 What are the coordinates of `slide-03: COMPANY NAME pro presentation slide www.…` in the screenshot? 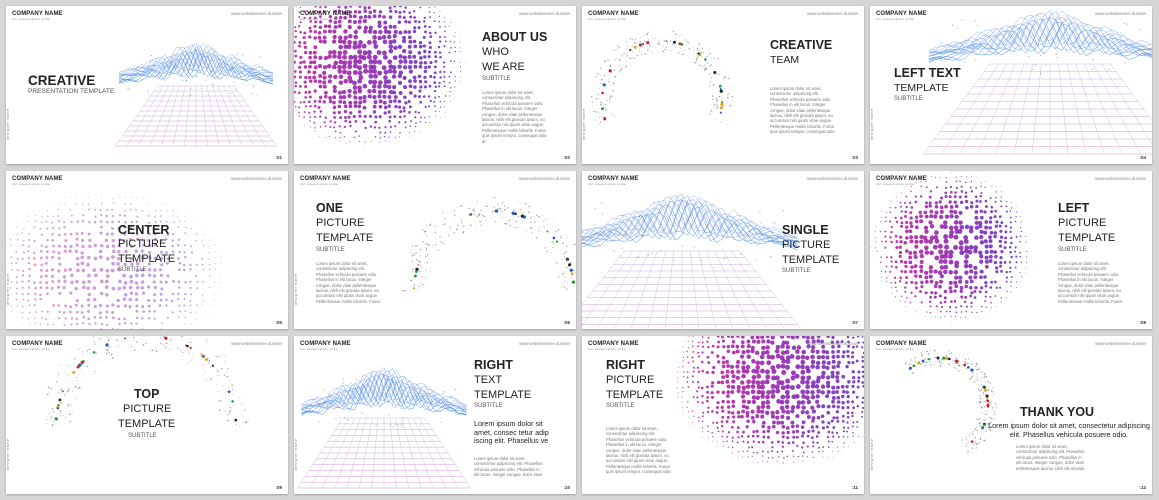 It's located at (723, 85).